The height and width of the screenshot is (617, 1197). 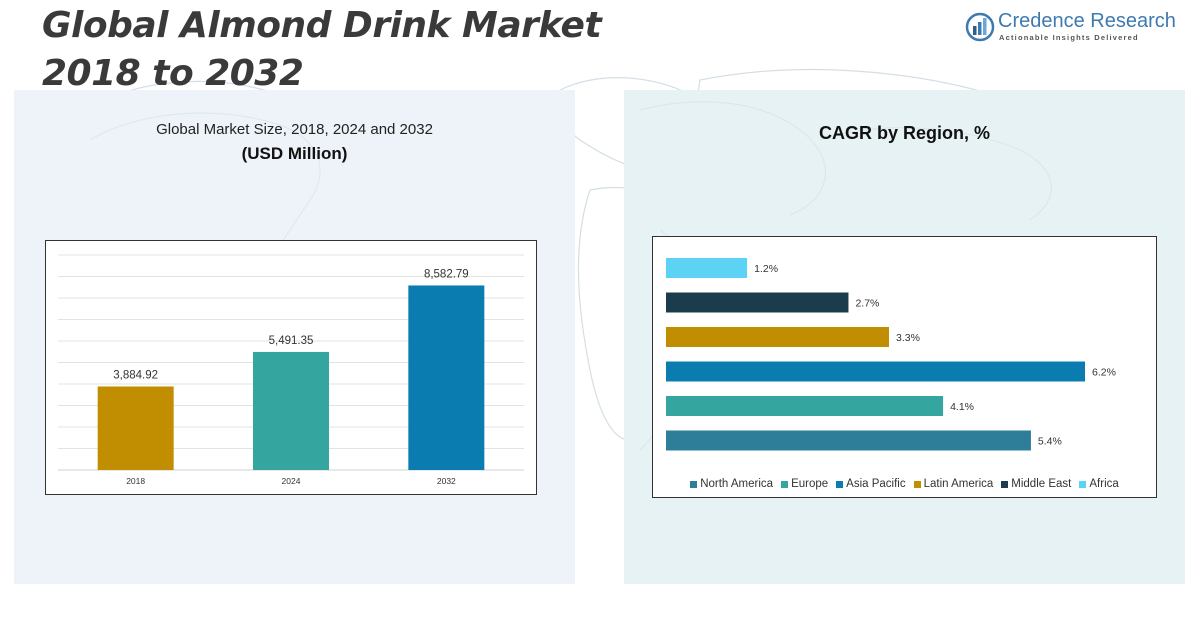 I want to click on x-tick-label-2032: 2032, so click(x=446, y=481).